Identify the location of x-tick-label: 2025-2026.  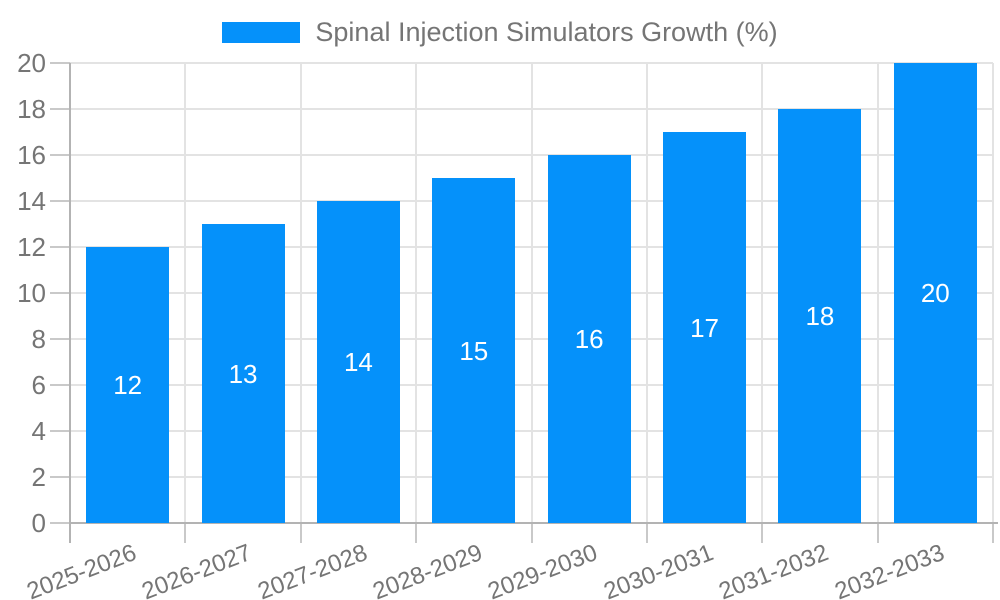
(82, 569).